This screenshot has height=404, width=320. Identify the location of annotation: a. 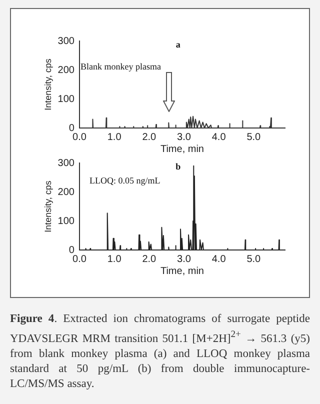
(178, 44).